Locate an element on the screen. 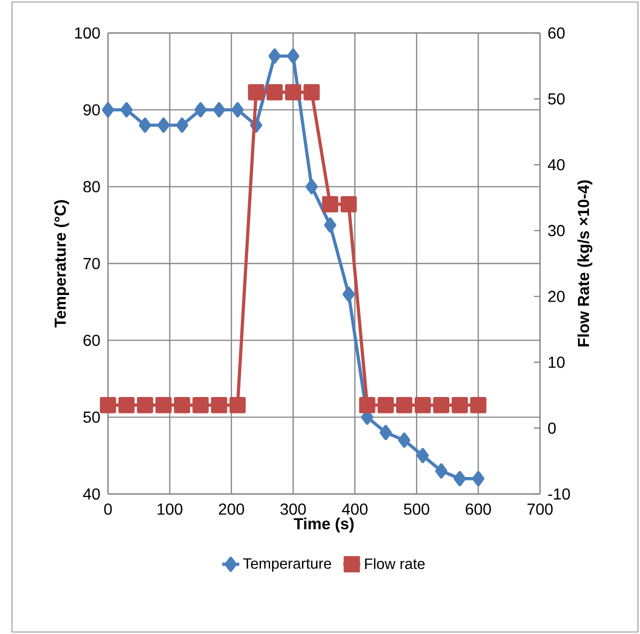 This screenshot has height=634, width=640. y2-axis-title: Flow Rate (kg/s ×10-4) is located at coordinates (584, 263).